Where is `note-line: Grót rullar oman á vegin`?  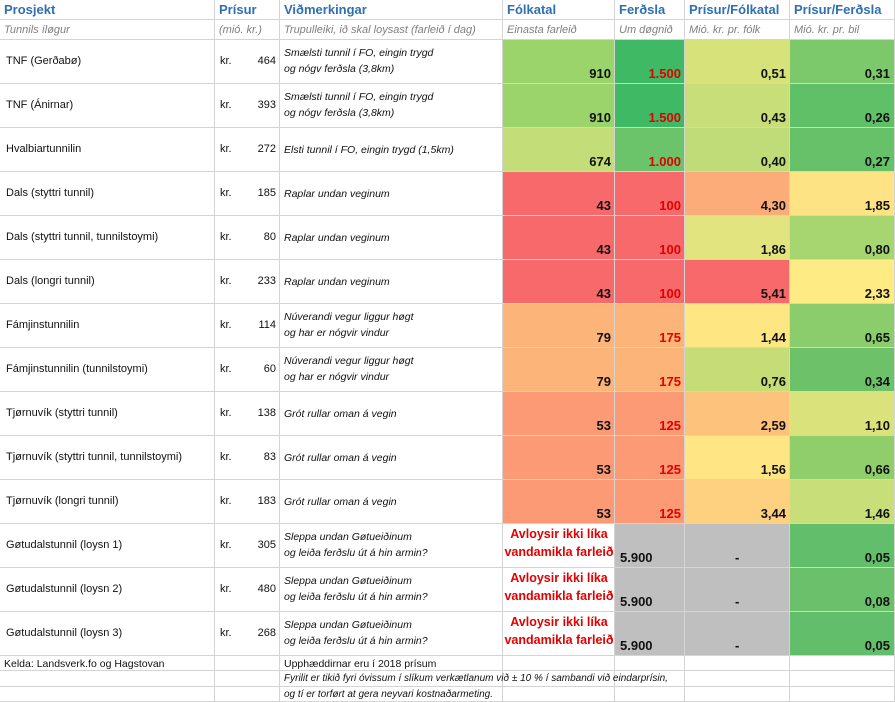
note-line: Grót rullar oman á vegin is located at coordinates (340, 458).